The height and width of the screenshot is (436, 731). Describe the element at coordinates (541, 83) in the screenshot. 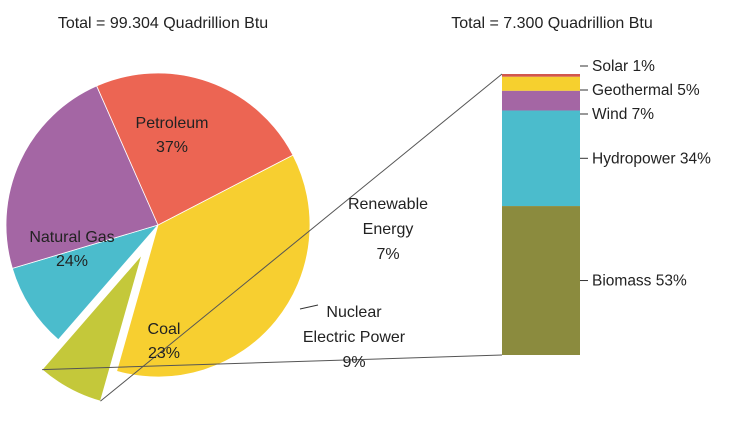

I see `bar-segment-geothermal` at that location.